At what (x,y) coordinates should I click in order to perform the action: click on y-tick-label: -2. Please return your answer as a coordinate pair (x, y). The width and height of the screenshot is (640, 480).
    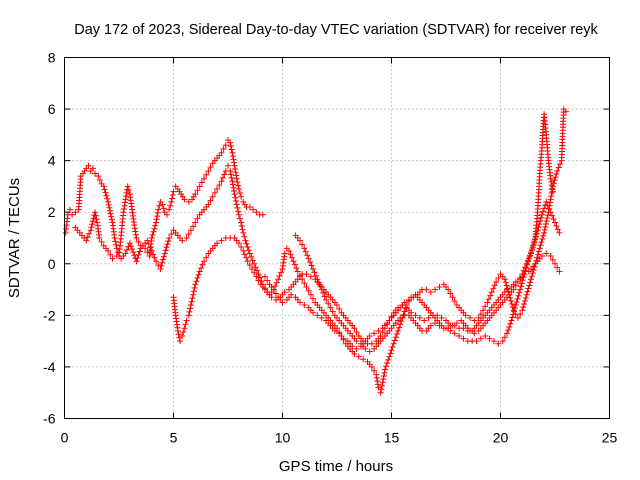
    Looking at the image, I should click on (49, 315).